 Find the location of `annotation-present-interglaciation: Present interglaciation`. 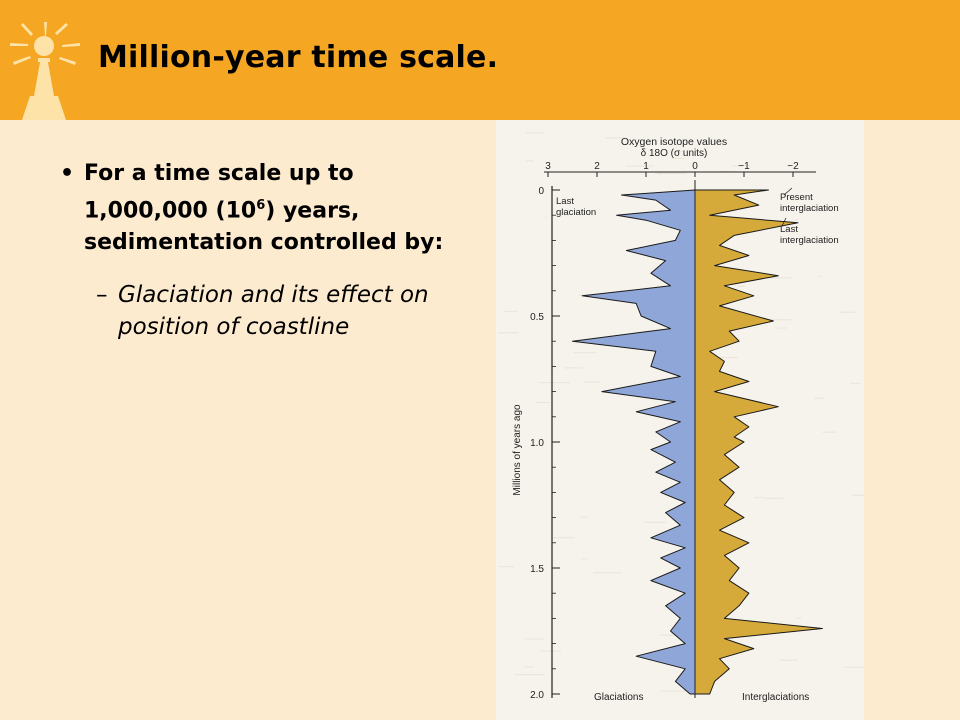

annotation-present-interglaciation: Present interglaciation is located at coordinates (809, 203).